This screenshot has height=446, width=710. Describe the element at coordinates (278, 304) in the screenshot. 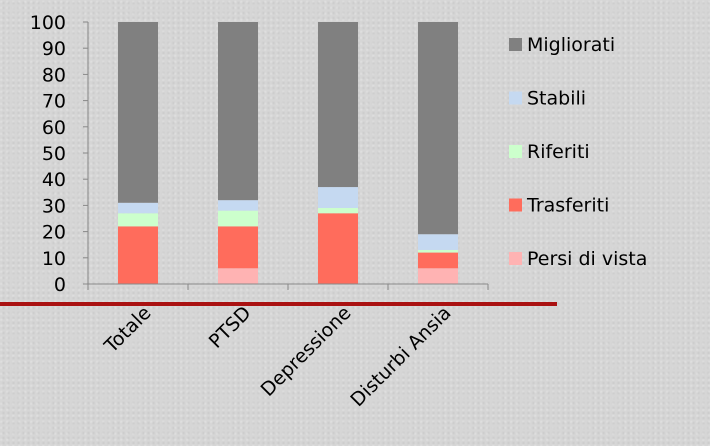

I see `baseline-rule` at that location.